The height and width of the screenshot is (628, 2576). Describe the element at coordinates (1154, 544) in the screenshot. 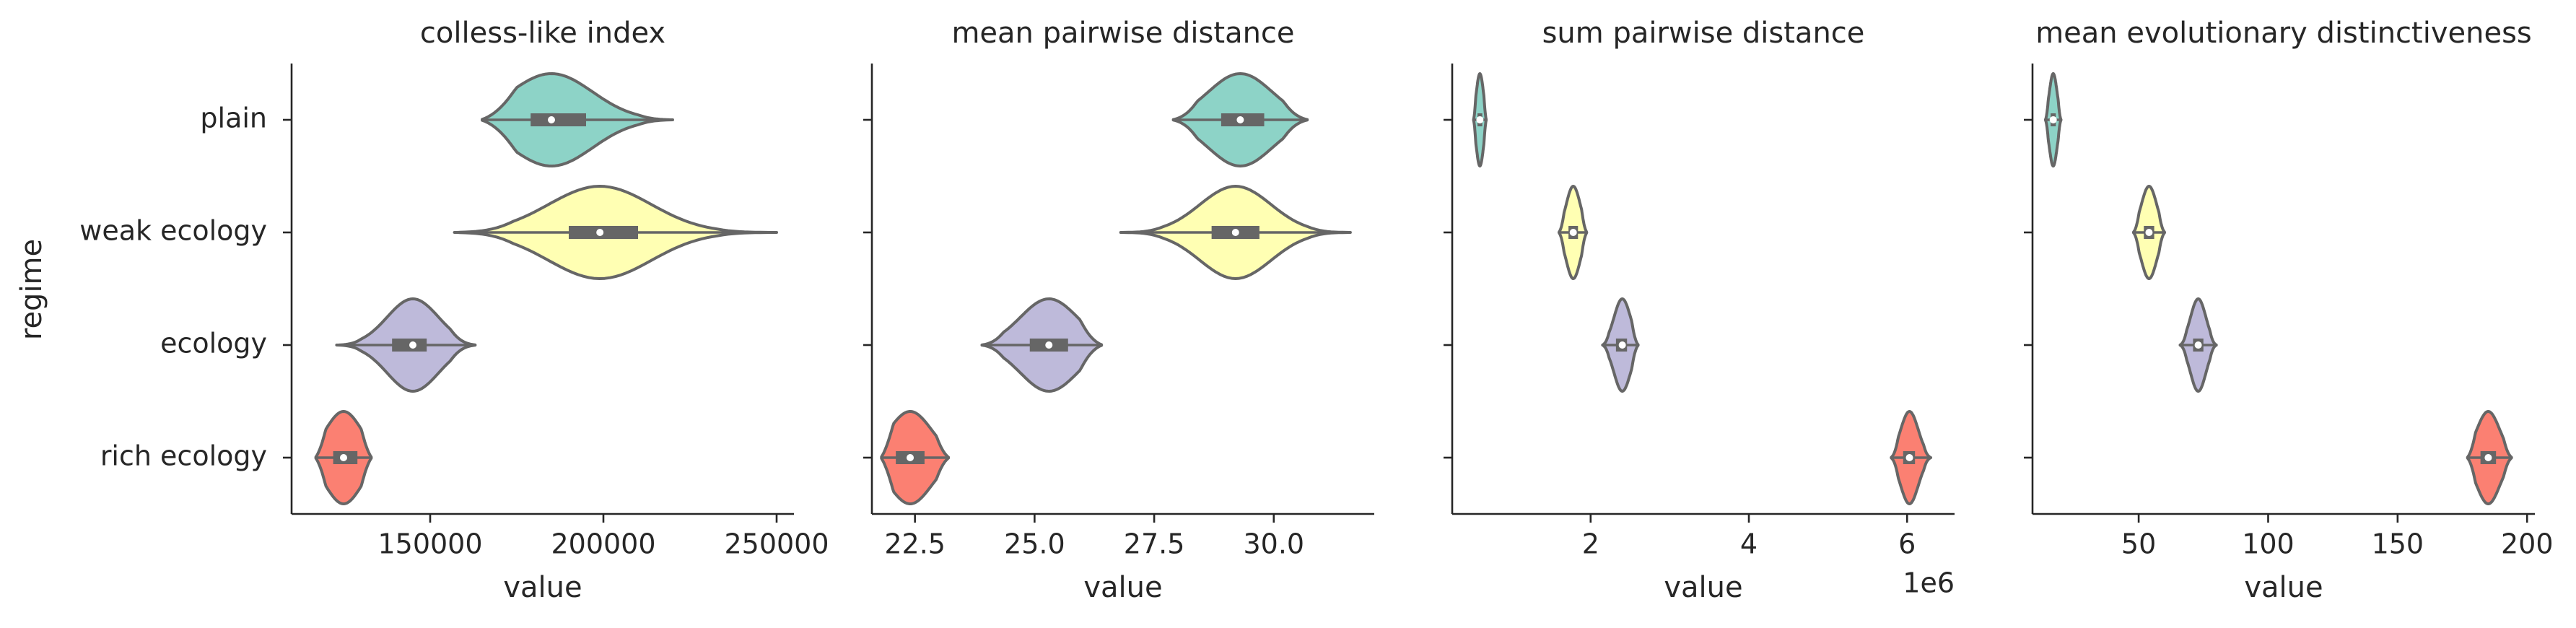

I see `x-tick-label: 27.5` at that location.